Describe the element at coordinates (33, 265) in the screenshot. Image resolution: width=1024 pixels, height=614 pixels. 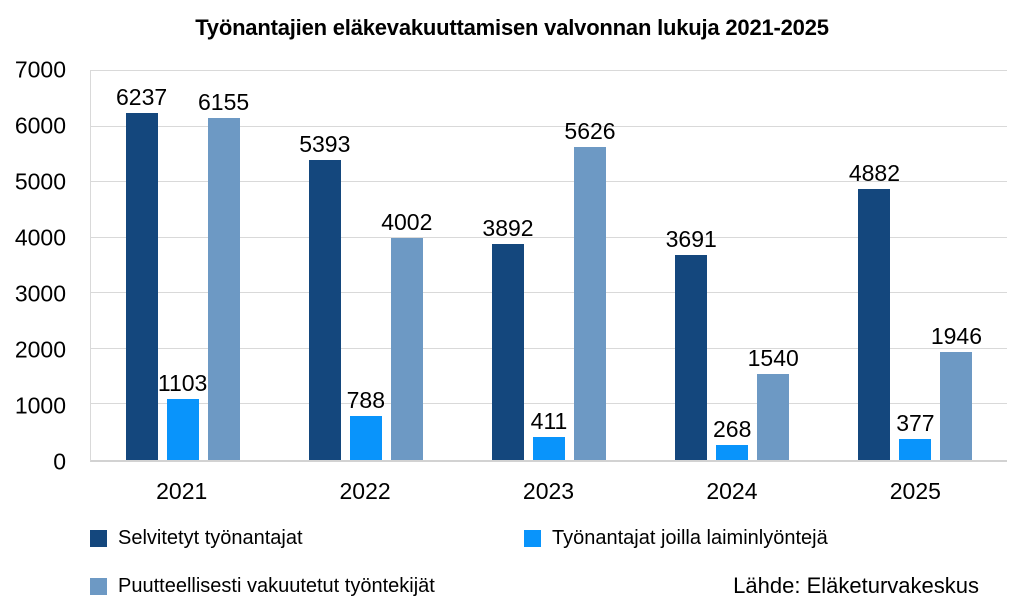
I see `y-axis: 0 1000 2000 3000 4000 5000 6000 7000` at that location.